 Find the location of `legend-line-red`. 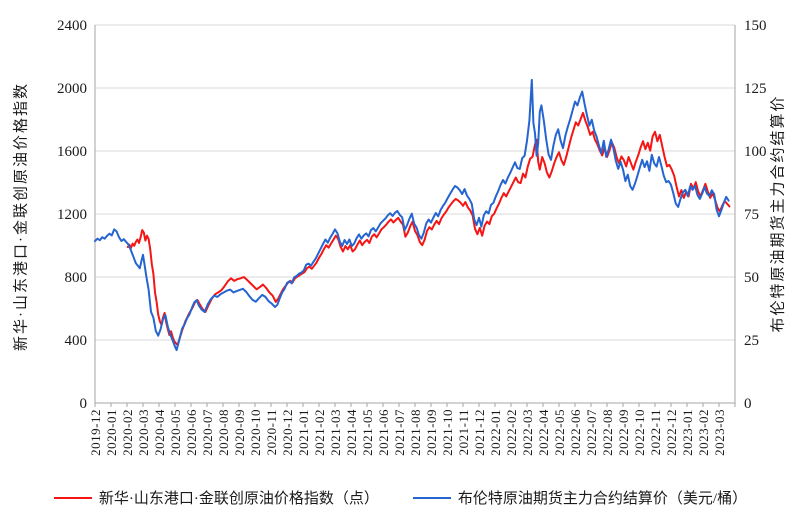

legend-line-red is located at coordinates (72, 497).